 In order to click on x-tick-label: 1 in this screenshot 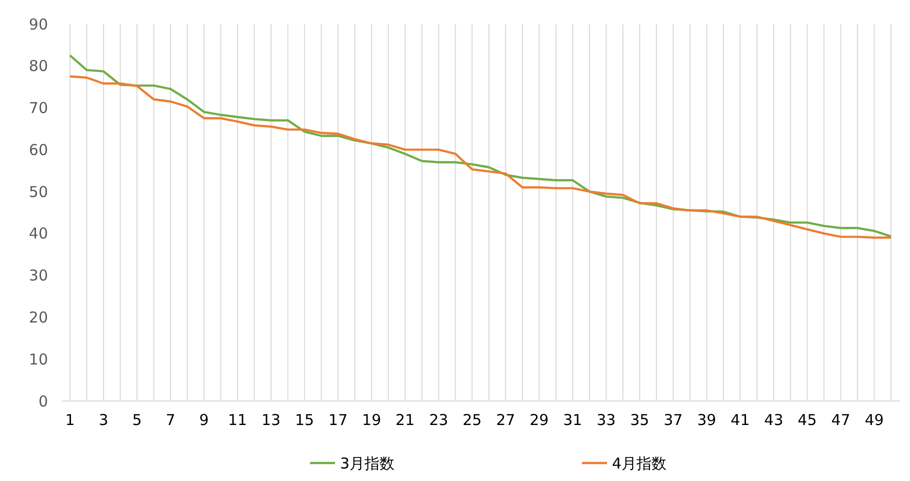, I will do `click(70, 420)`.